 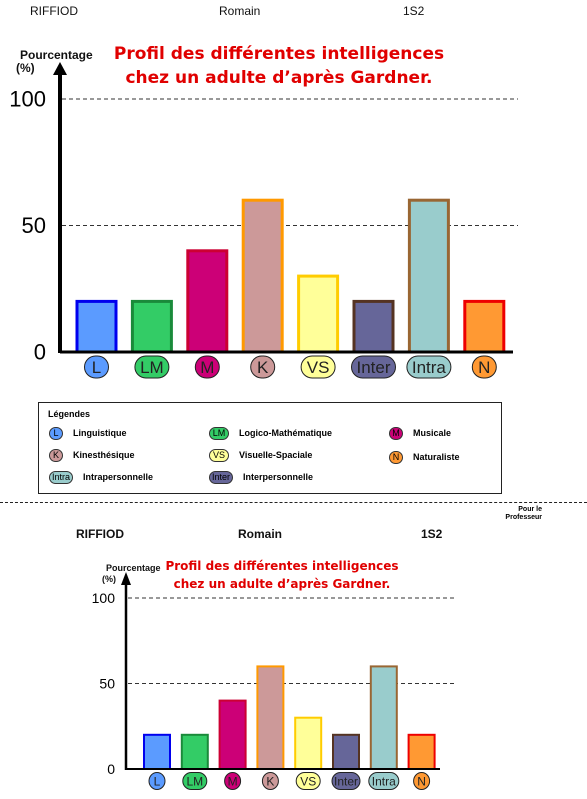 What do you see at coordinates (276, 455) in the screenshot?
I see `legend-label-vs: Visuelle-Spaciale` at bounding box center [276, 455].